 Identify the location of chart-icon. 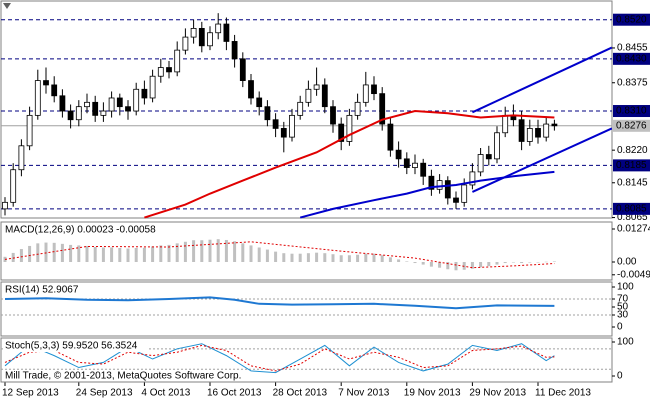
(7, 6).